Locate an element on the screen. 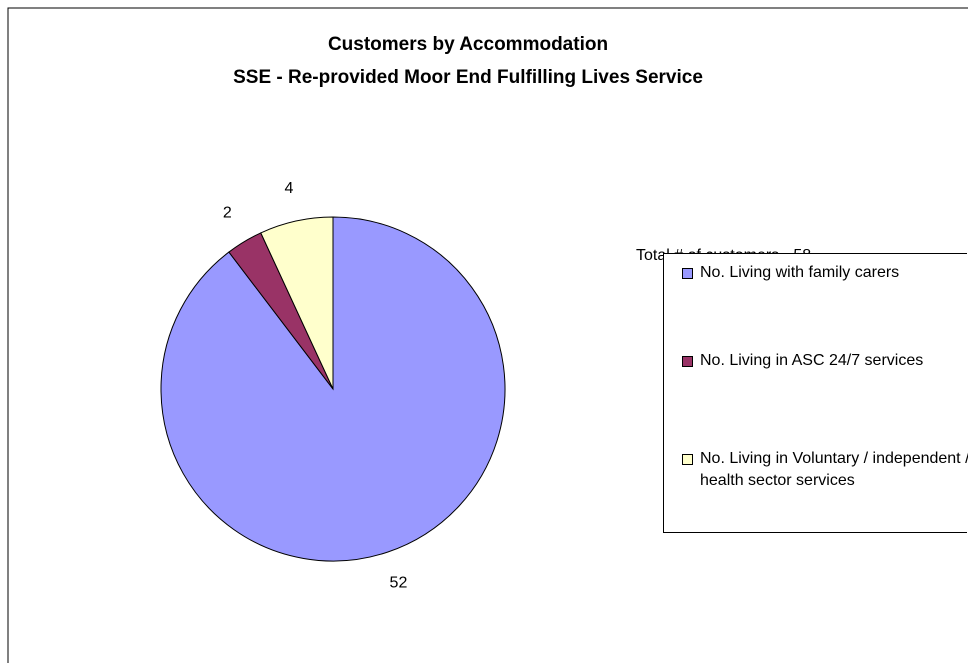 Image resolution: width=968 pixels, height=663 pixels. data-label: 52 is located at coordinates (399, 582).